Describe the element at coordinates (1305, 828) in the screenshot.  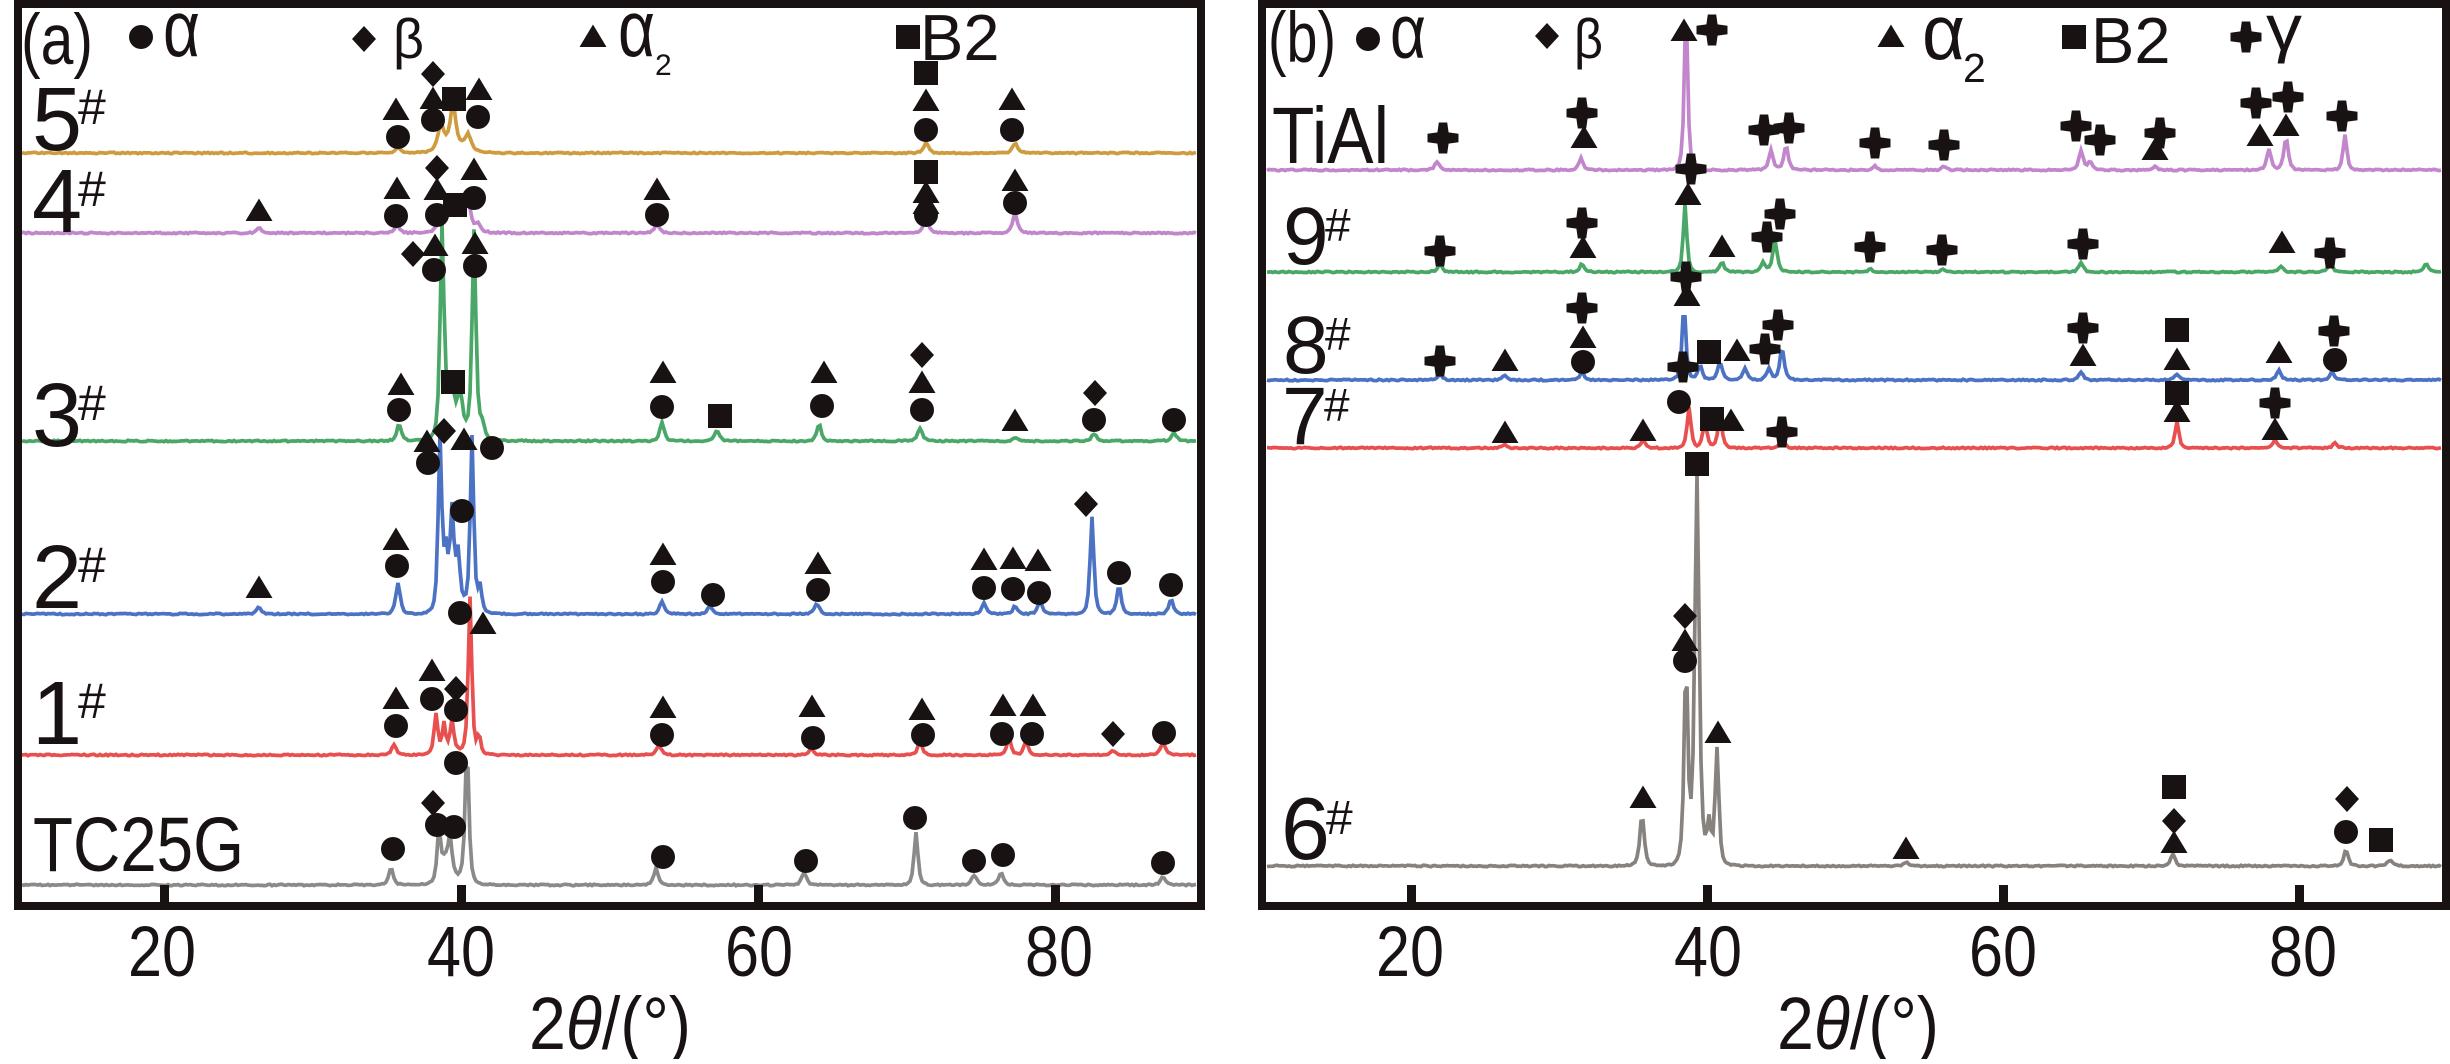
I see `svg-text: 6` at that location.